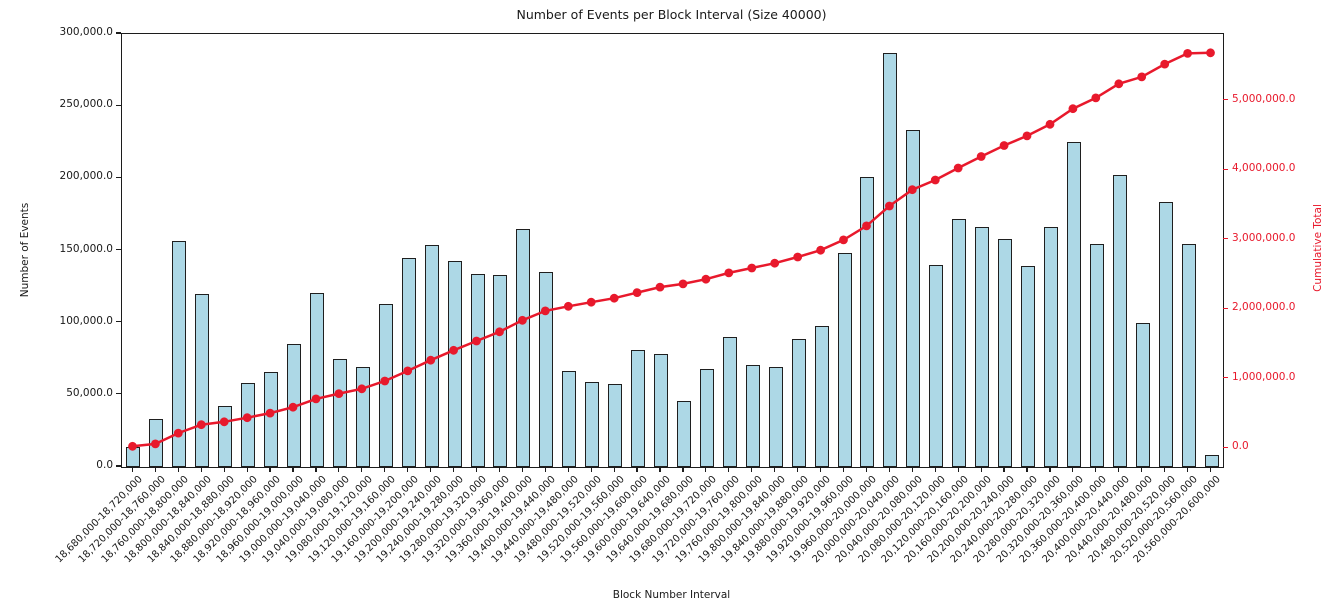  What do you see at coordinates (1264, 168) in the screenshot?
I see `y-right-tick-label: 4,000,000.0` at bounding box center [1264, 168].